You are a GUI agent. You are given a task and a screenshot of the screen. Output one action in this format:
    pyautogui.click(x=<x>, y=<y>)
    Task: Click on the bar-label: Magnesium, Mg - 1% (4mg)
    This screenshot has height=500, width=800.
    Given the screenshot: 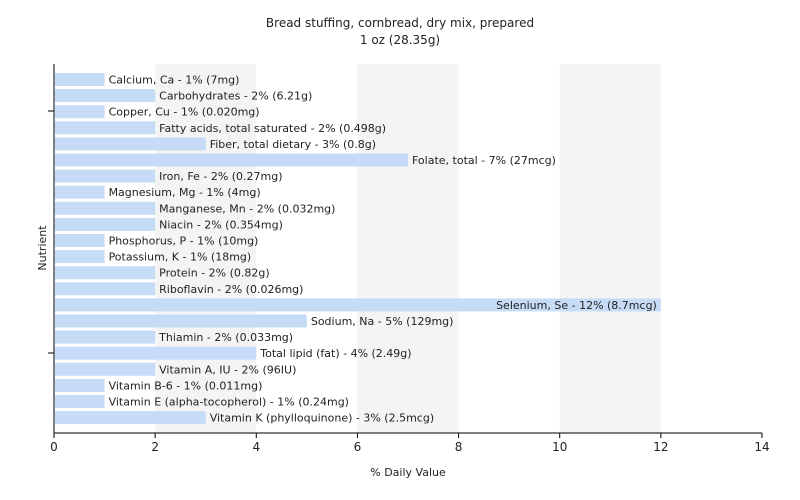 What is the action you would take?
    pyautogui.click(x=185, y=192)
    